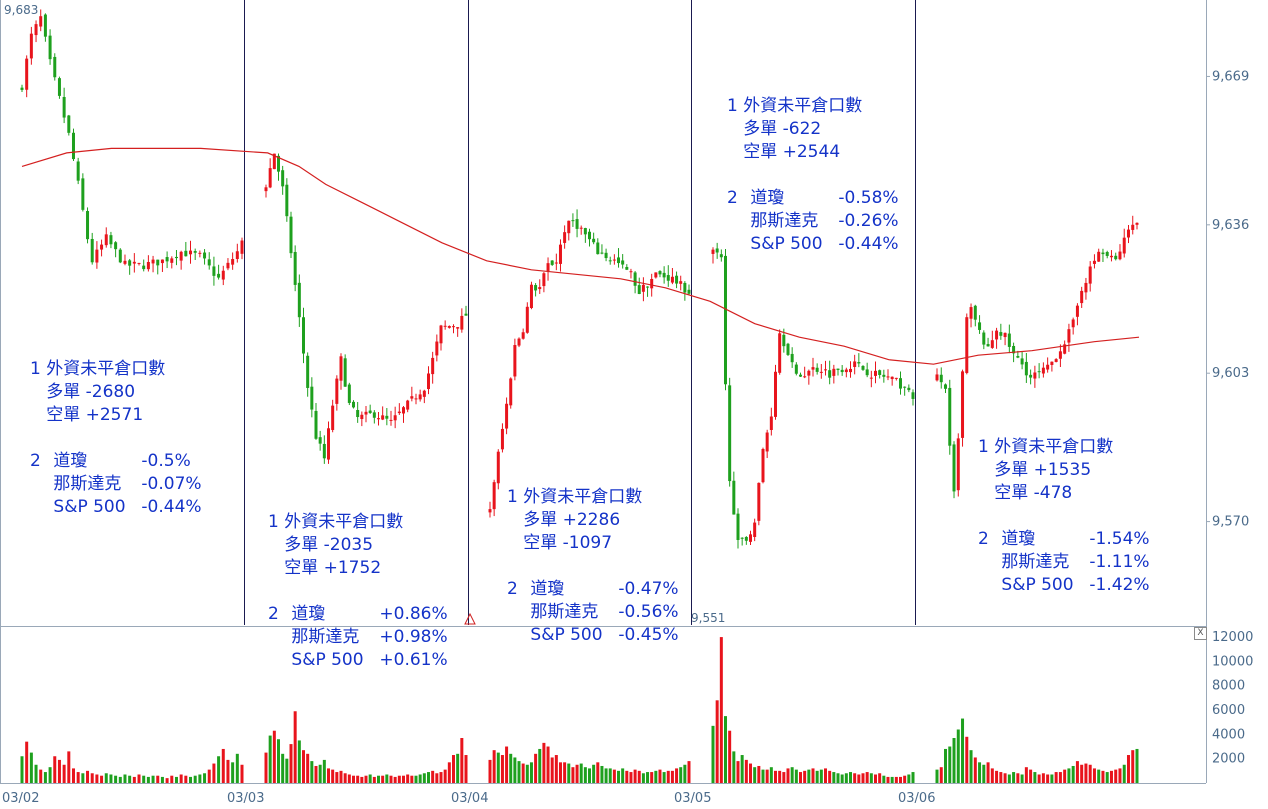 The image size is (1268, 809). What do you see at coordinates (1228, 734) in the screenshot?
I see `volume-tick-label: 4000` at bounding box center [1228, 734].